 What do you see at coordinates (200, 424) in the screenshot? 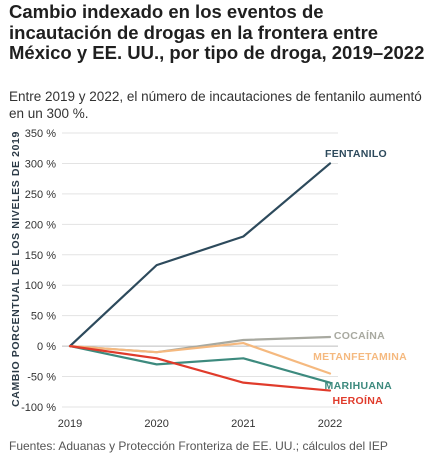
I see `x-axis-ticks: 2019 2020 2021 2022` at bounding box center [200, 424].